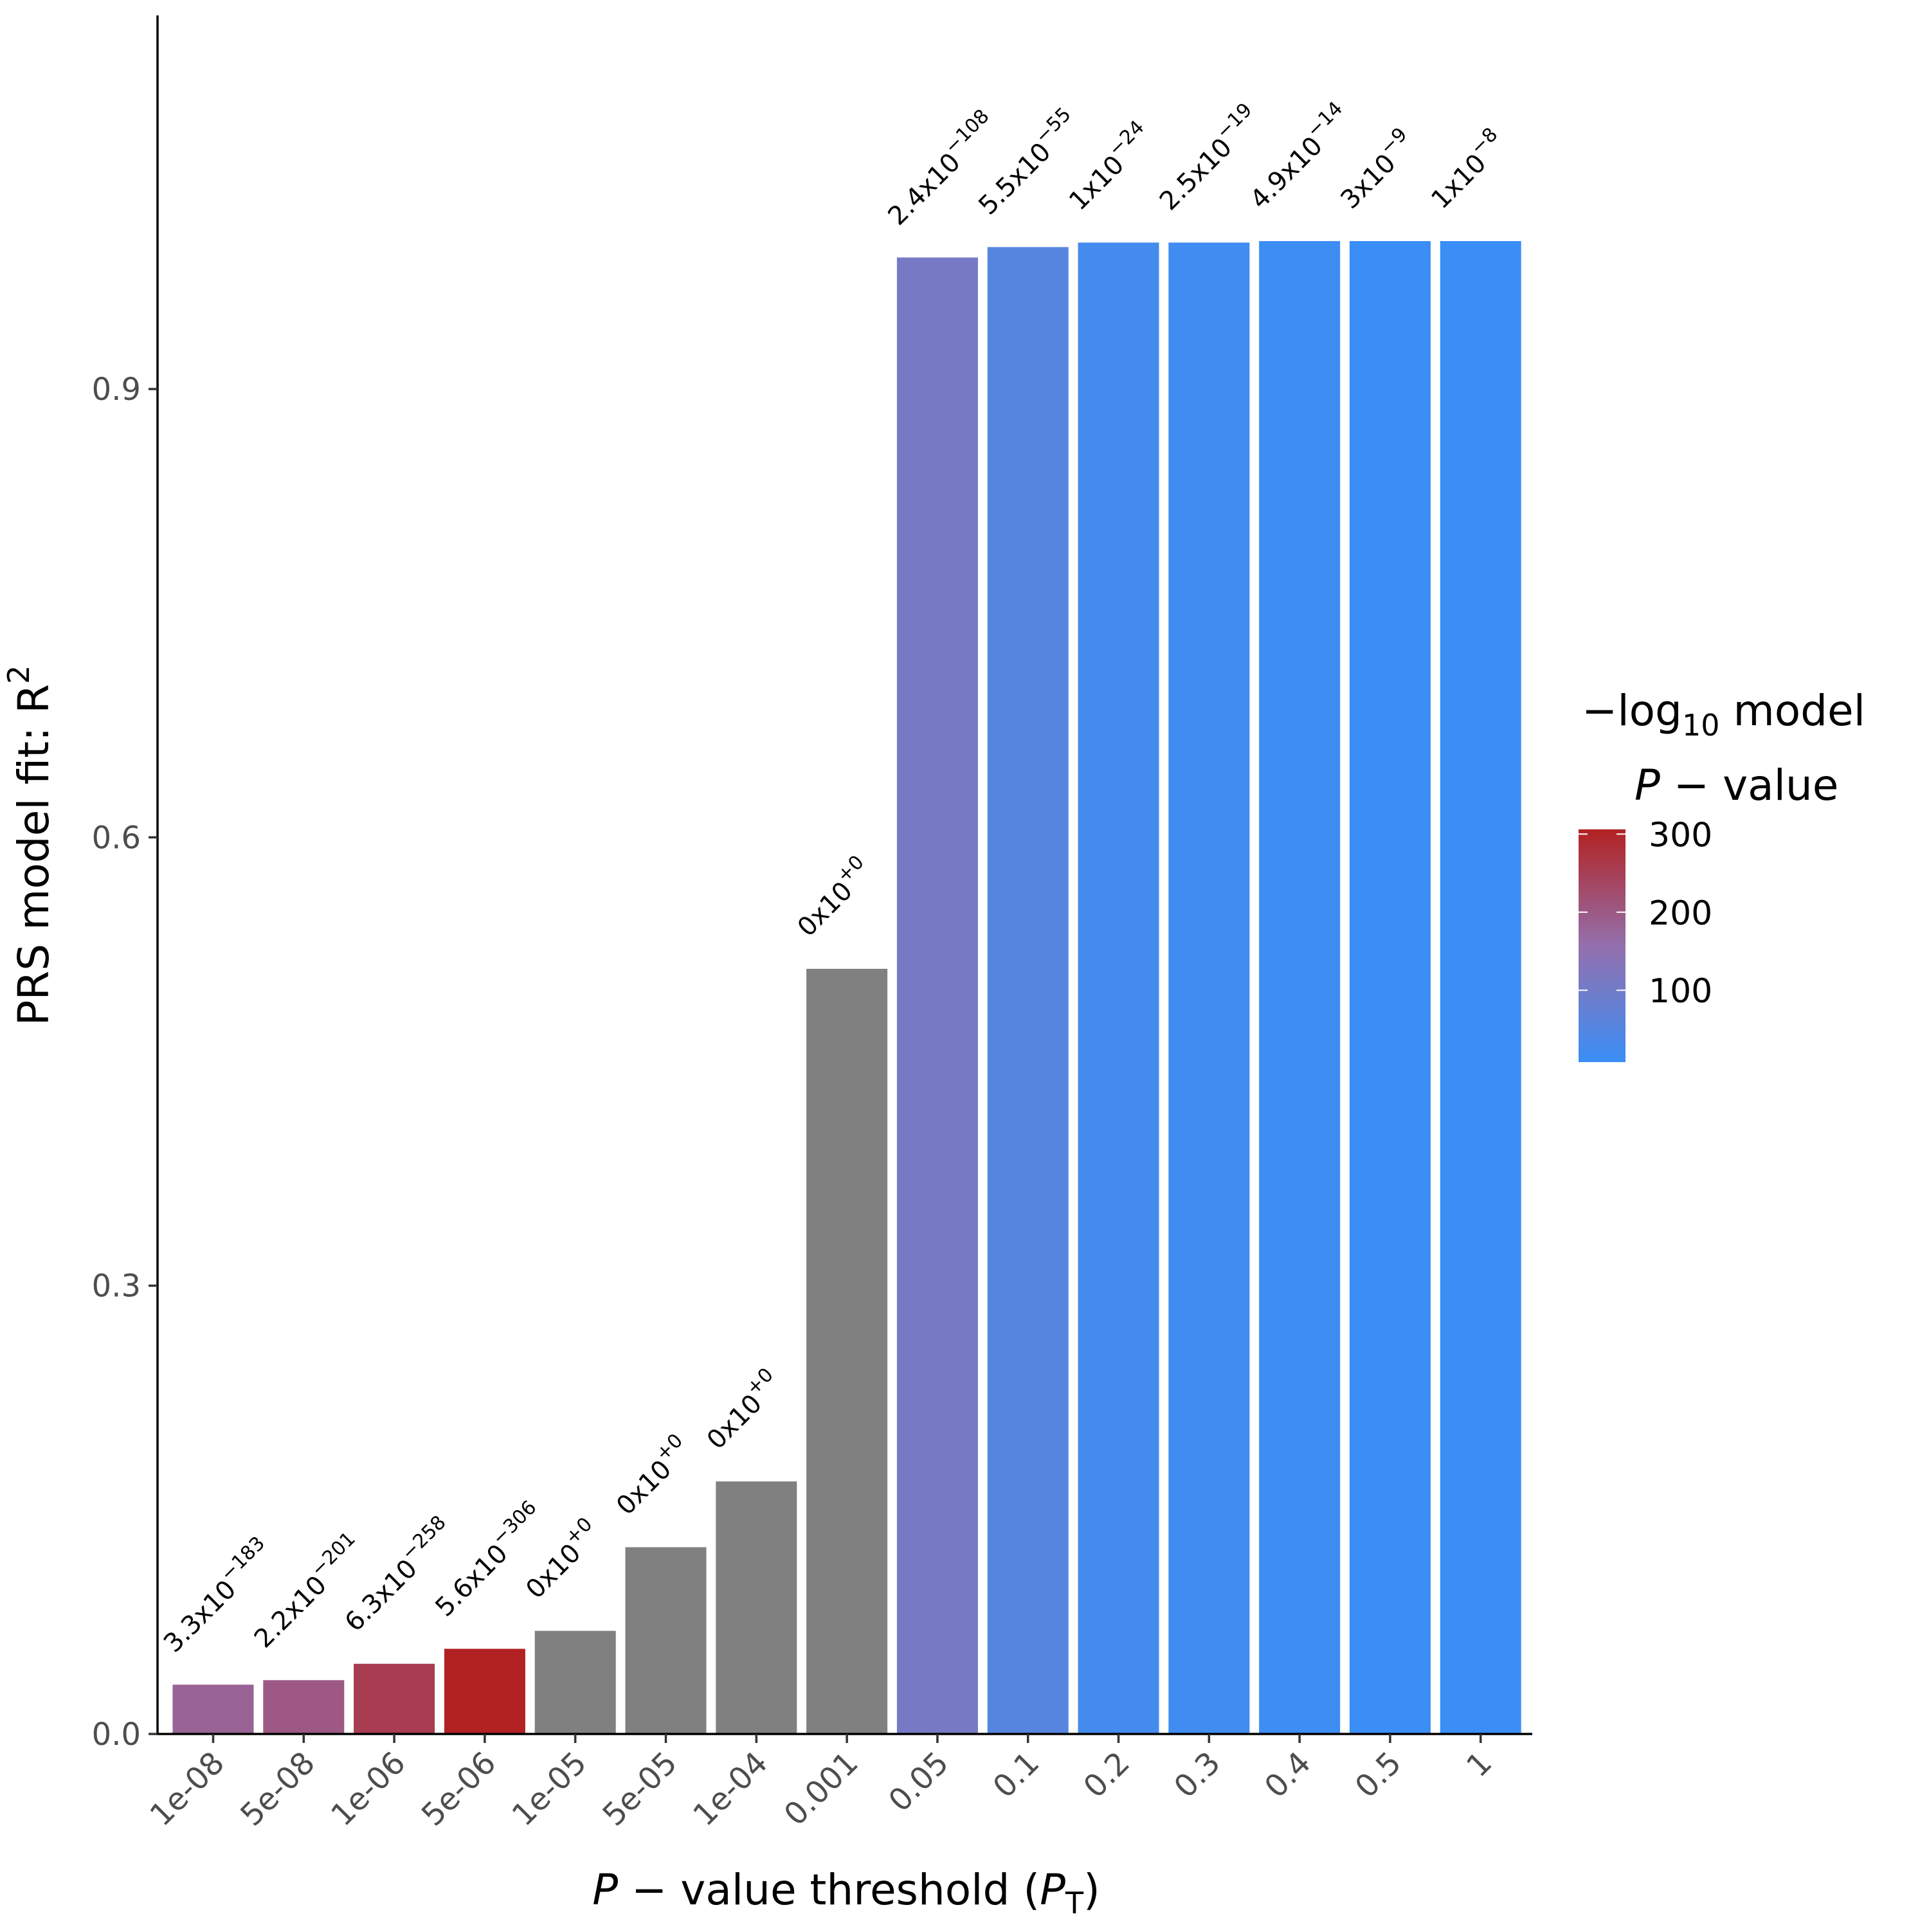 This screenshot has height=1932, width=1929. What do you see at coordinates (1288, 1775) in the screenshot?
I see `x-tick-label-0.4: 0.4` at bounding box center [1288, 1775].